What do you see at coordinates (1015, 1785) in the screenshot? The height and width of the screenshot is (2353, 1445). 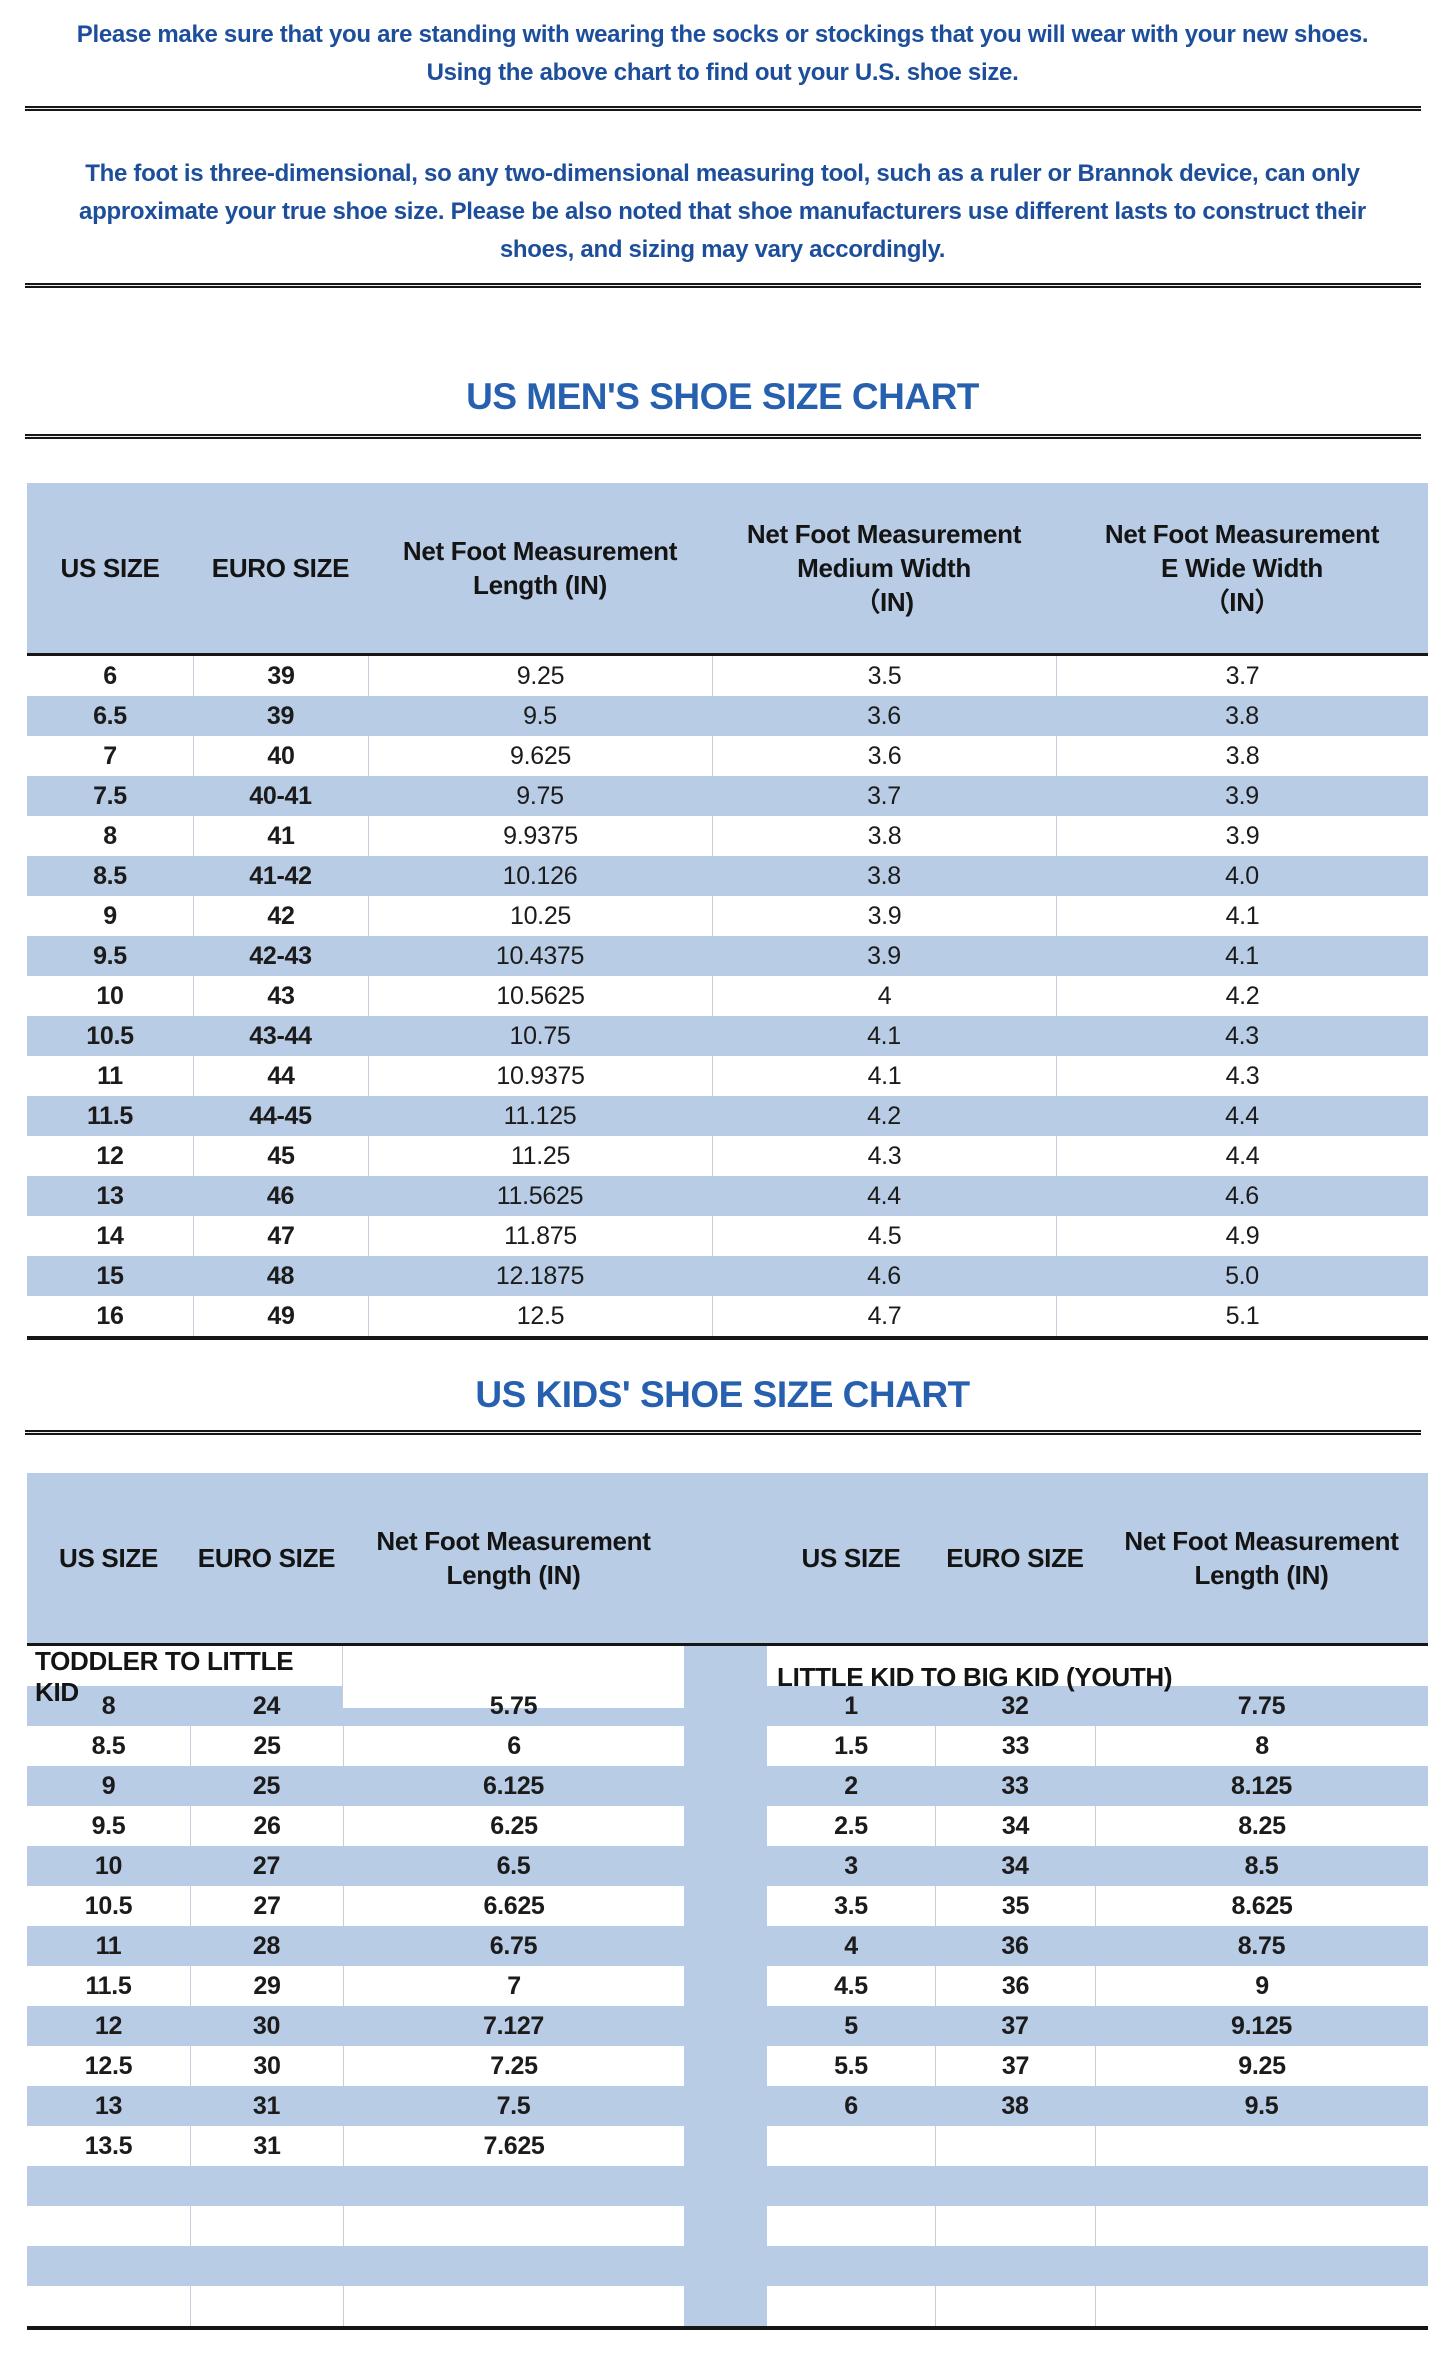 I see `kids-table-cell: 33` at bounding box center [1015, 1785].